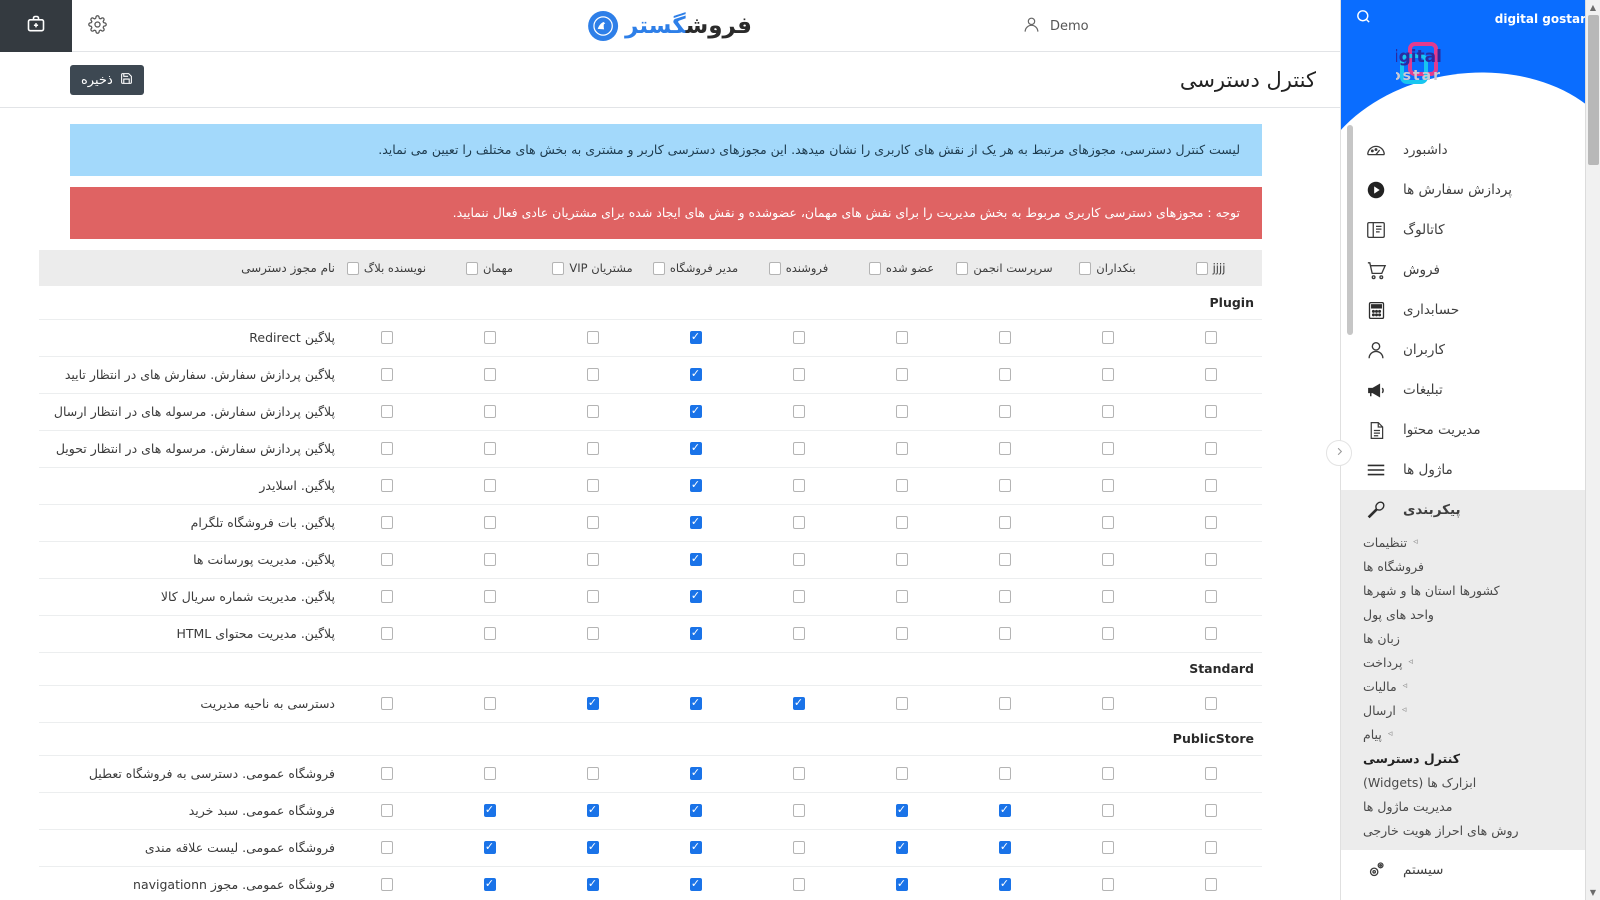  What do you see at coordinates (1363, 18) in the screenshot?
I see `search-icon` at bounding box center [1363, 18].